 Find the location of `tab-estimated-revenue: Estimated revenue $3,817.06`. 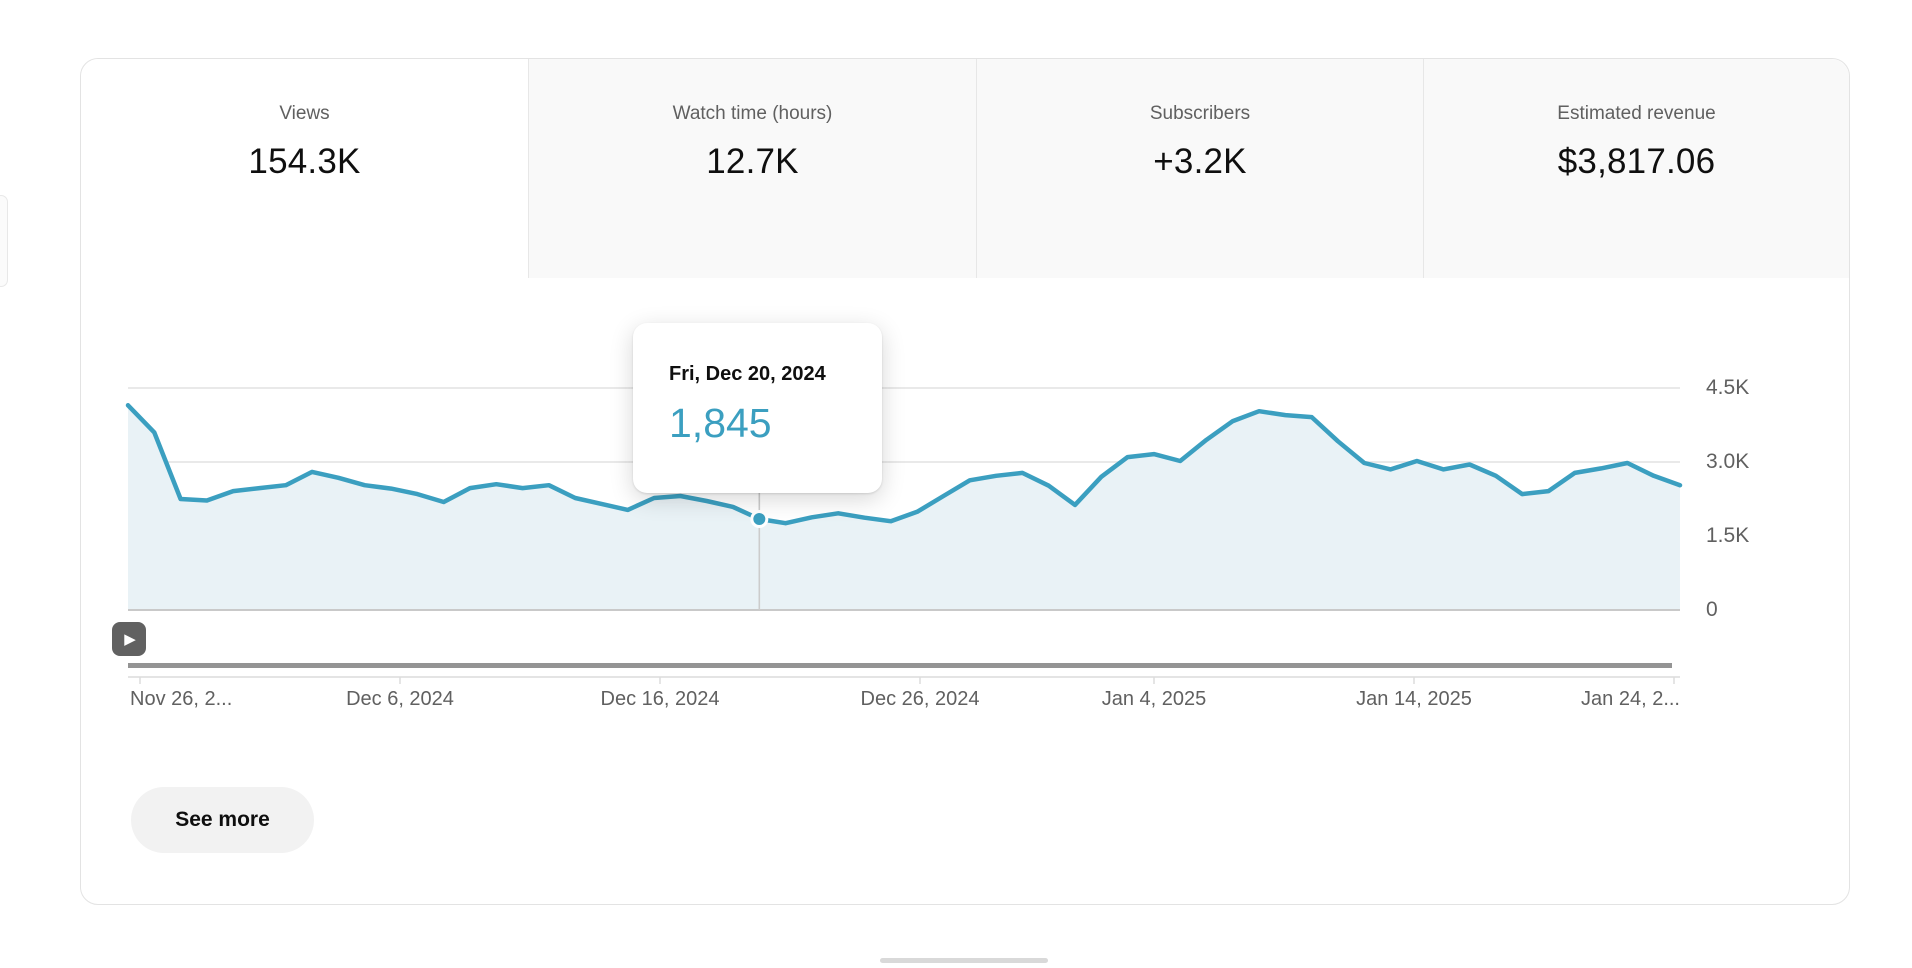

tab-estimated-revenue: Estimated revenue $3,817.06 is located at coordinates (1636, 168).